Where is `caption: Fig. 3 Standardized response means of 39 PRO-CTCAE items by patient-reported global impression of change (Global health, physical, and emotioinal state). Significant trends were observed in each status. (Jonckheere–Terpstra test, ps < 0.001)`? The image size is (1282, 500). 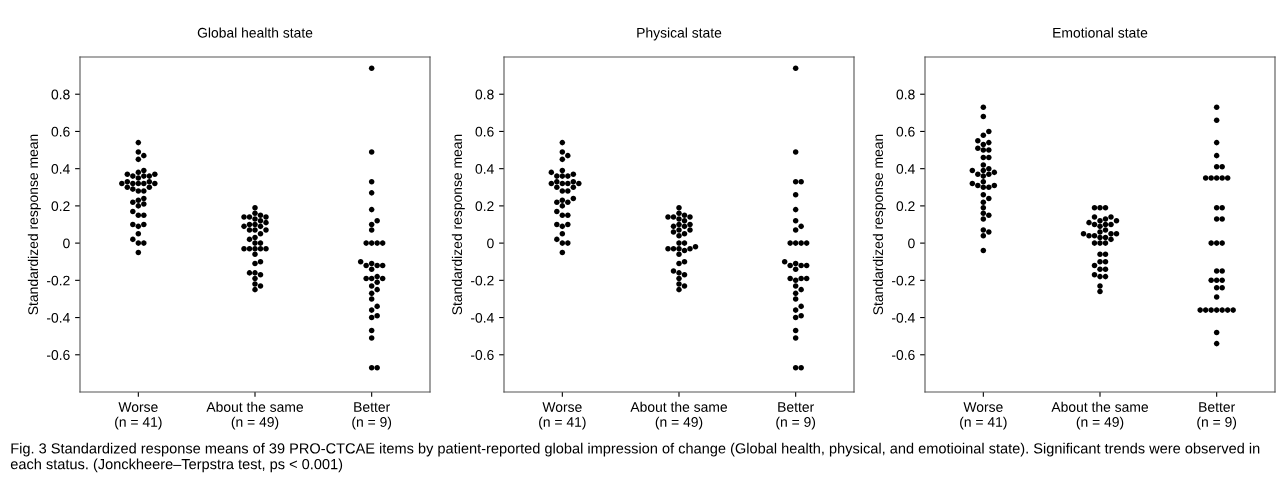 caption: Fig. 3 Standardized response means of 39 PRO-CTCAE items by patient-reported global impression of change (Global health, physical, and emotioinal state). Significant trends were observed in each status. (Jonckheere–Terpstra test, ps < 0.001) is located at coordinates (635, 457).